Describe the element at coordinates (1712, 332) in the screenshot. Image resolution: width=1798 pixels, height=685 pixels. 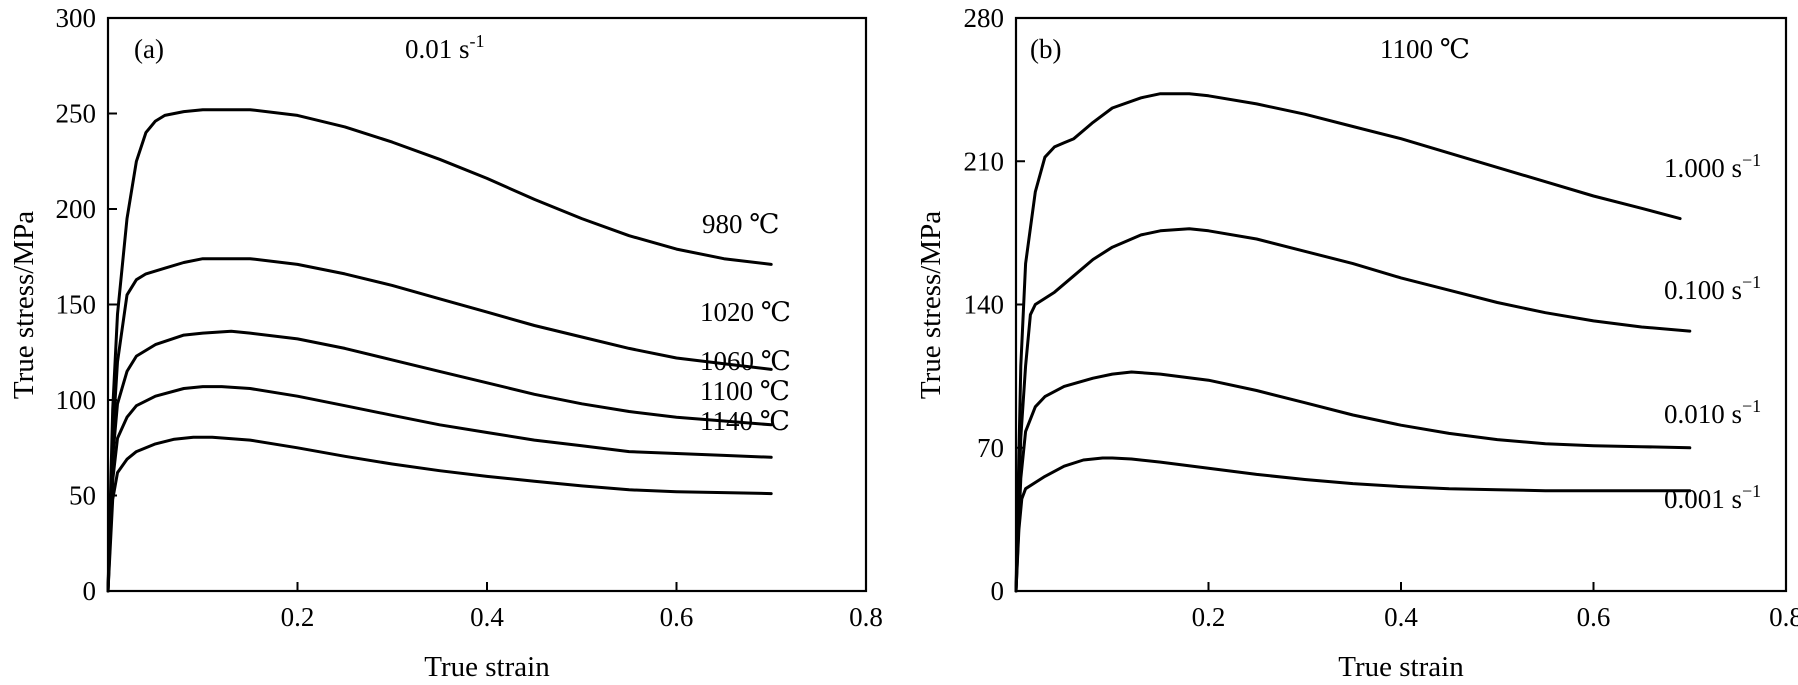
I see `panel-b-series-labels: 1.000 s−1 0.100 s−1 0.010 s−1 0.001 s−1` at that location.